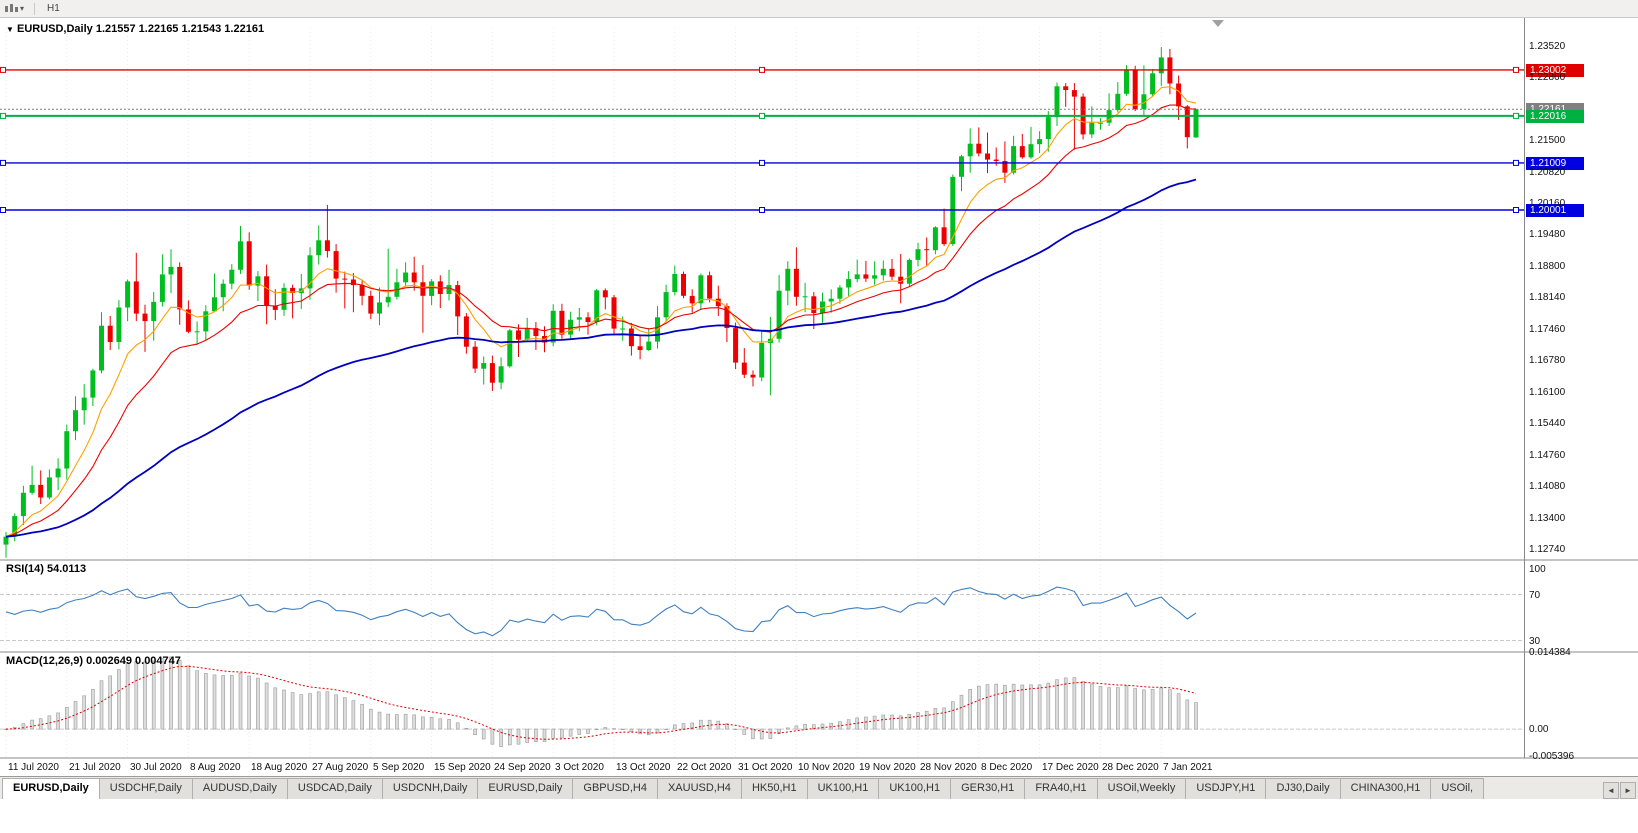 This screenshot has width=1638, height=833. I want to click on timeframe-h1: H1, so click(53, 8).